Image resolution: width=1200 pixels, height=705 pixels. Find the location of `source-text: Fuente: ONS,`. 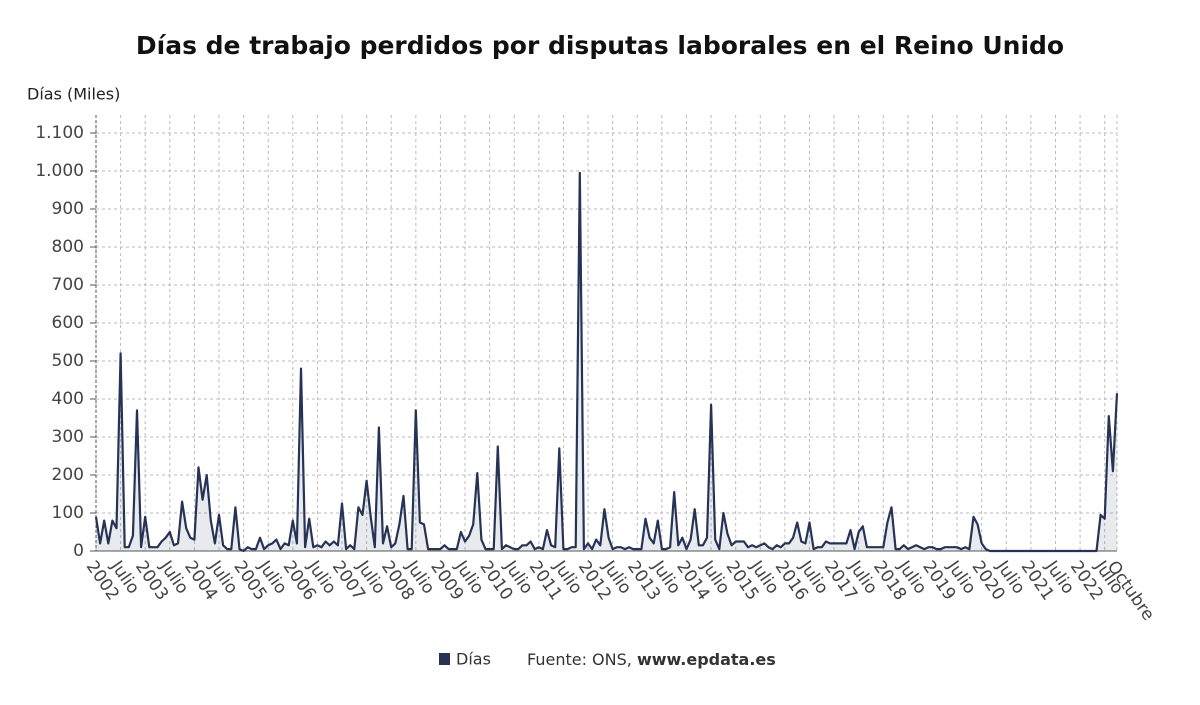

source-text: Fuente: ONS, is located at coordinates (582, 659).